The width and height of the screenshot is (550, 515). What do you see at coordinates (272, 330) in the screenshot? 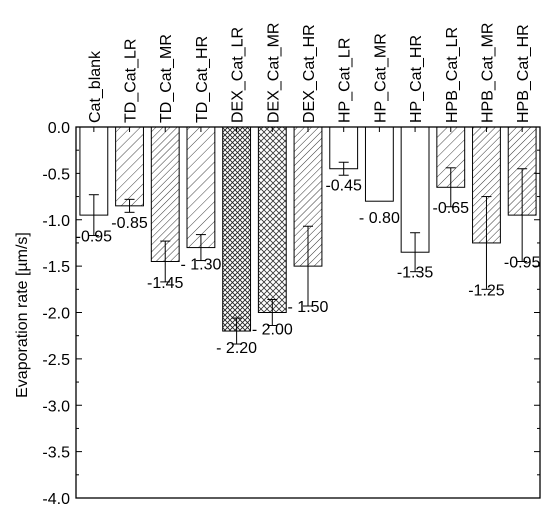
I see `data-label: - 2.00` at bounding box center [272, 330].